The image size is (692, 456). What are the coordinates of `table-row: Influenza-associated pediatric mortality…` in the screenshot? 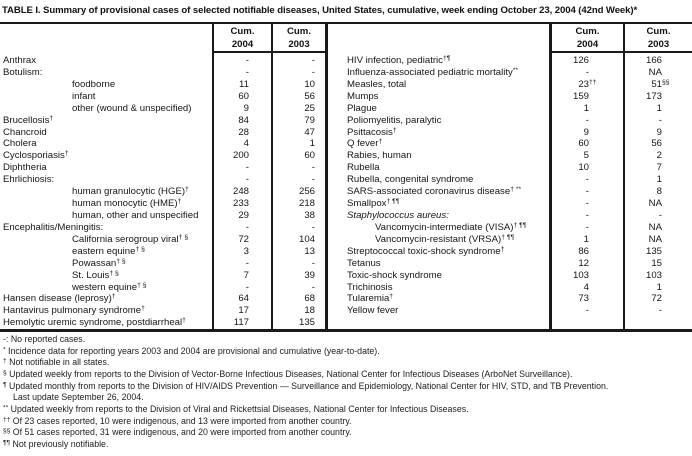 It's located at (509, 73).